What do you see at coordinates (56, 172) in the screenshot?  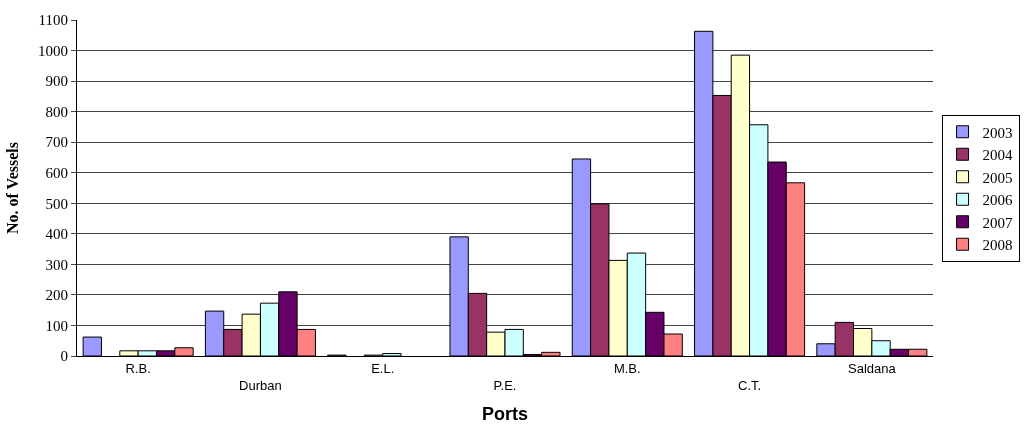 I see `y-tick-label: 600` at bounding box center [56, 172].